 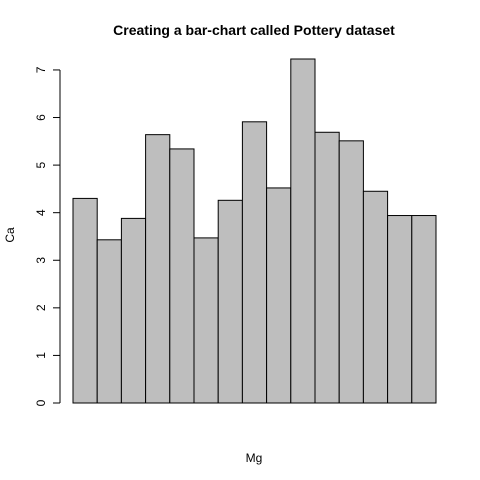 What do you see at coordinates (41, 69) in the screenshot?
I see `y-tick-label: 7` at bounding box center [41, 69].